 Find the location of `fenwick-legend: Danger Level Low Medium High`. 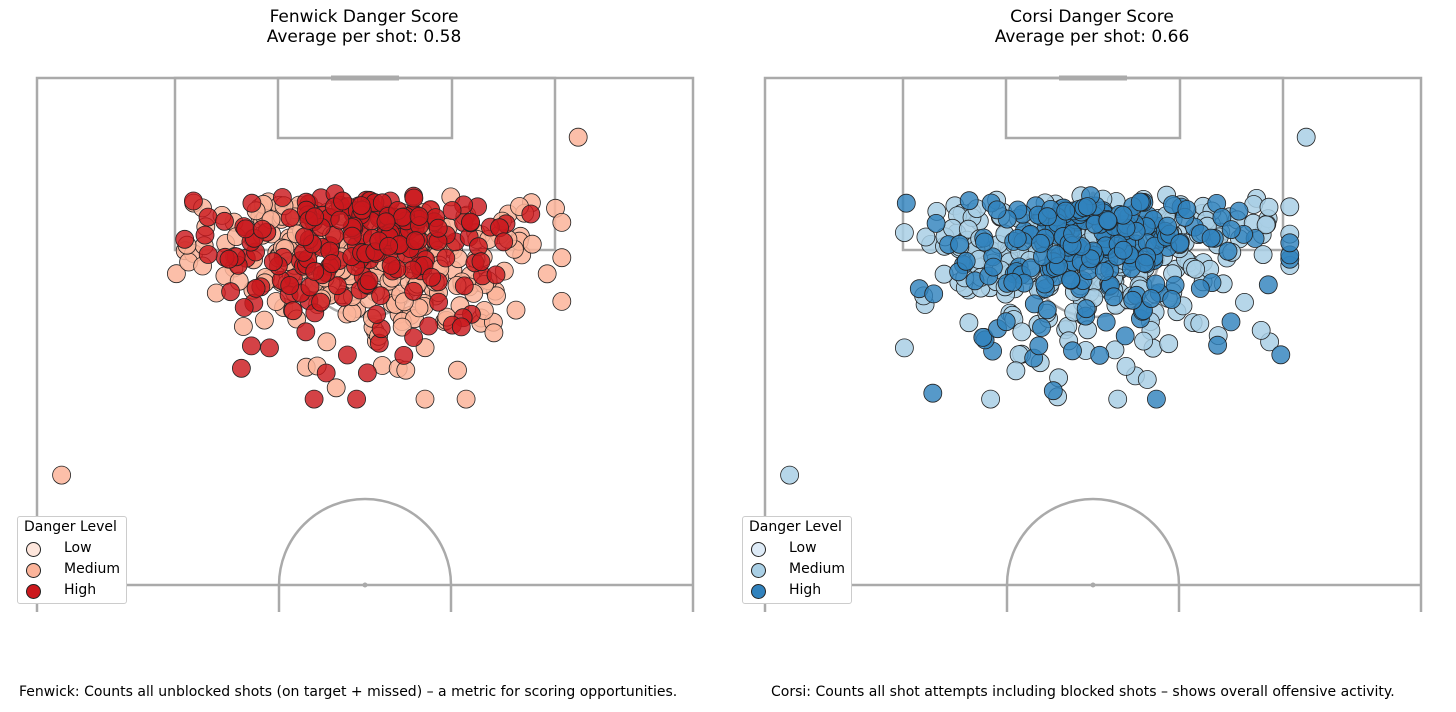

fenwick-legend: Danger Level Low Medium High is located at coordinates (72, 560).